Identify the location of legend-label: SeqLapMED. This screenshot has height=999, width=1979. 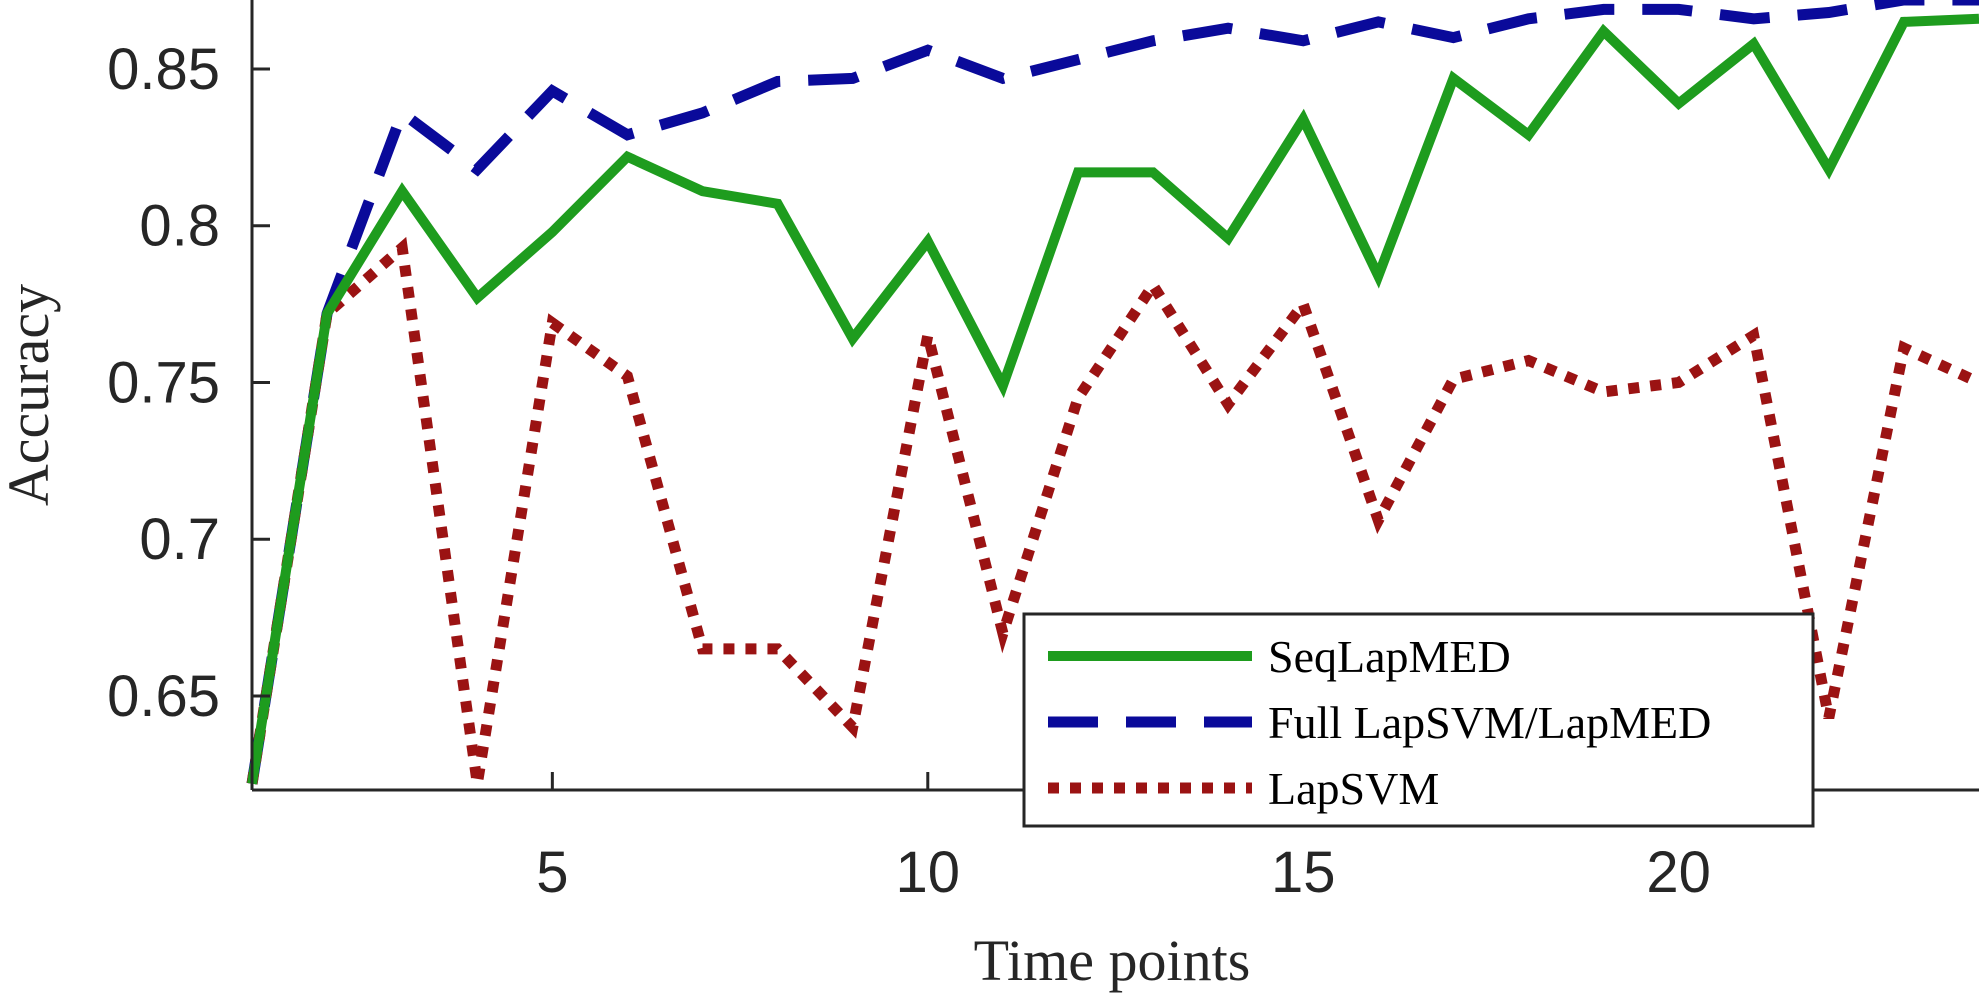
(1389, 656).